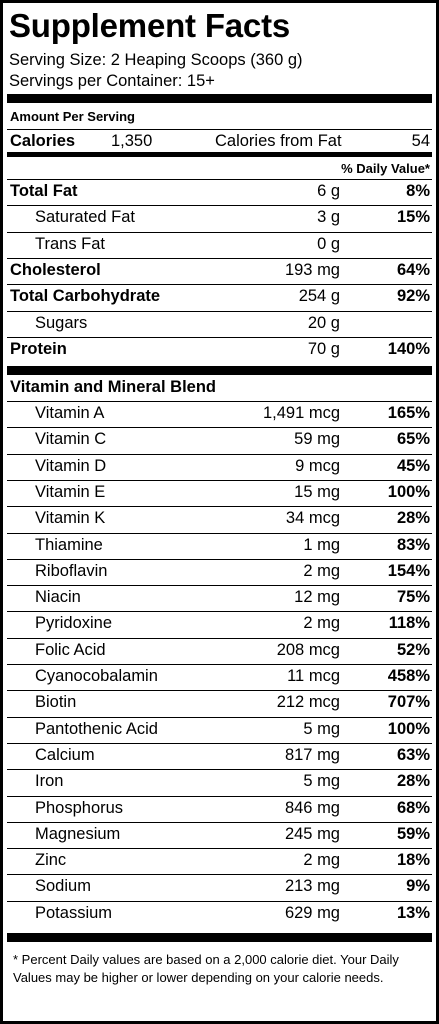  What do you see at coordinates (408, 413) in the screenshot?
I see `daily-value-percent: 165%` at bounding box center [408, 413].